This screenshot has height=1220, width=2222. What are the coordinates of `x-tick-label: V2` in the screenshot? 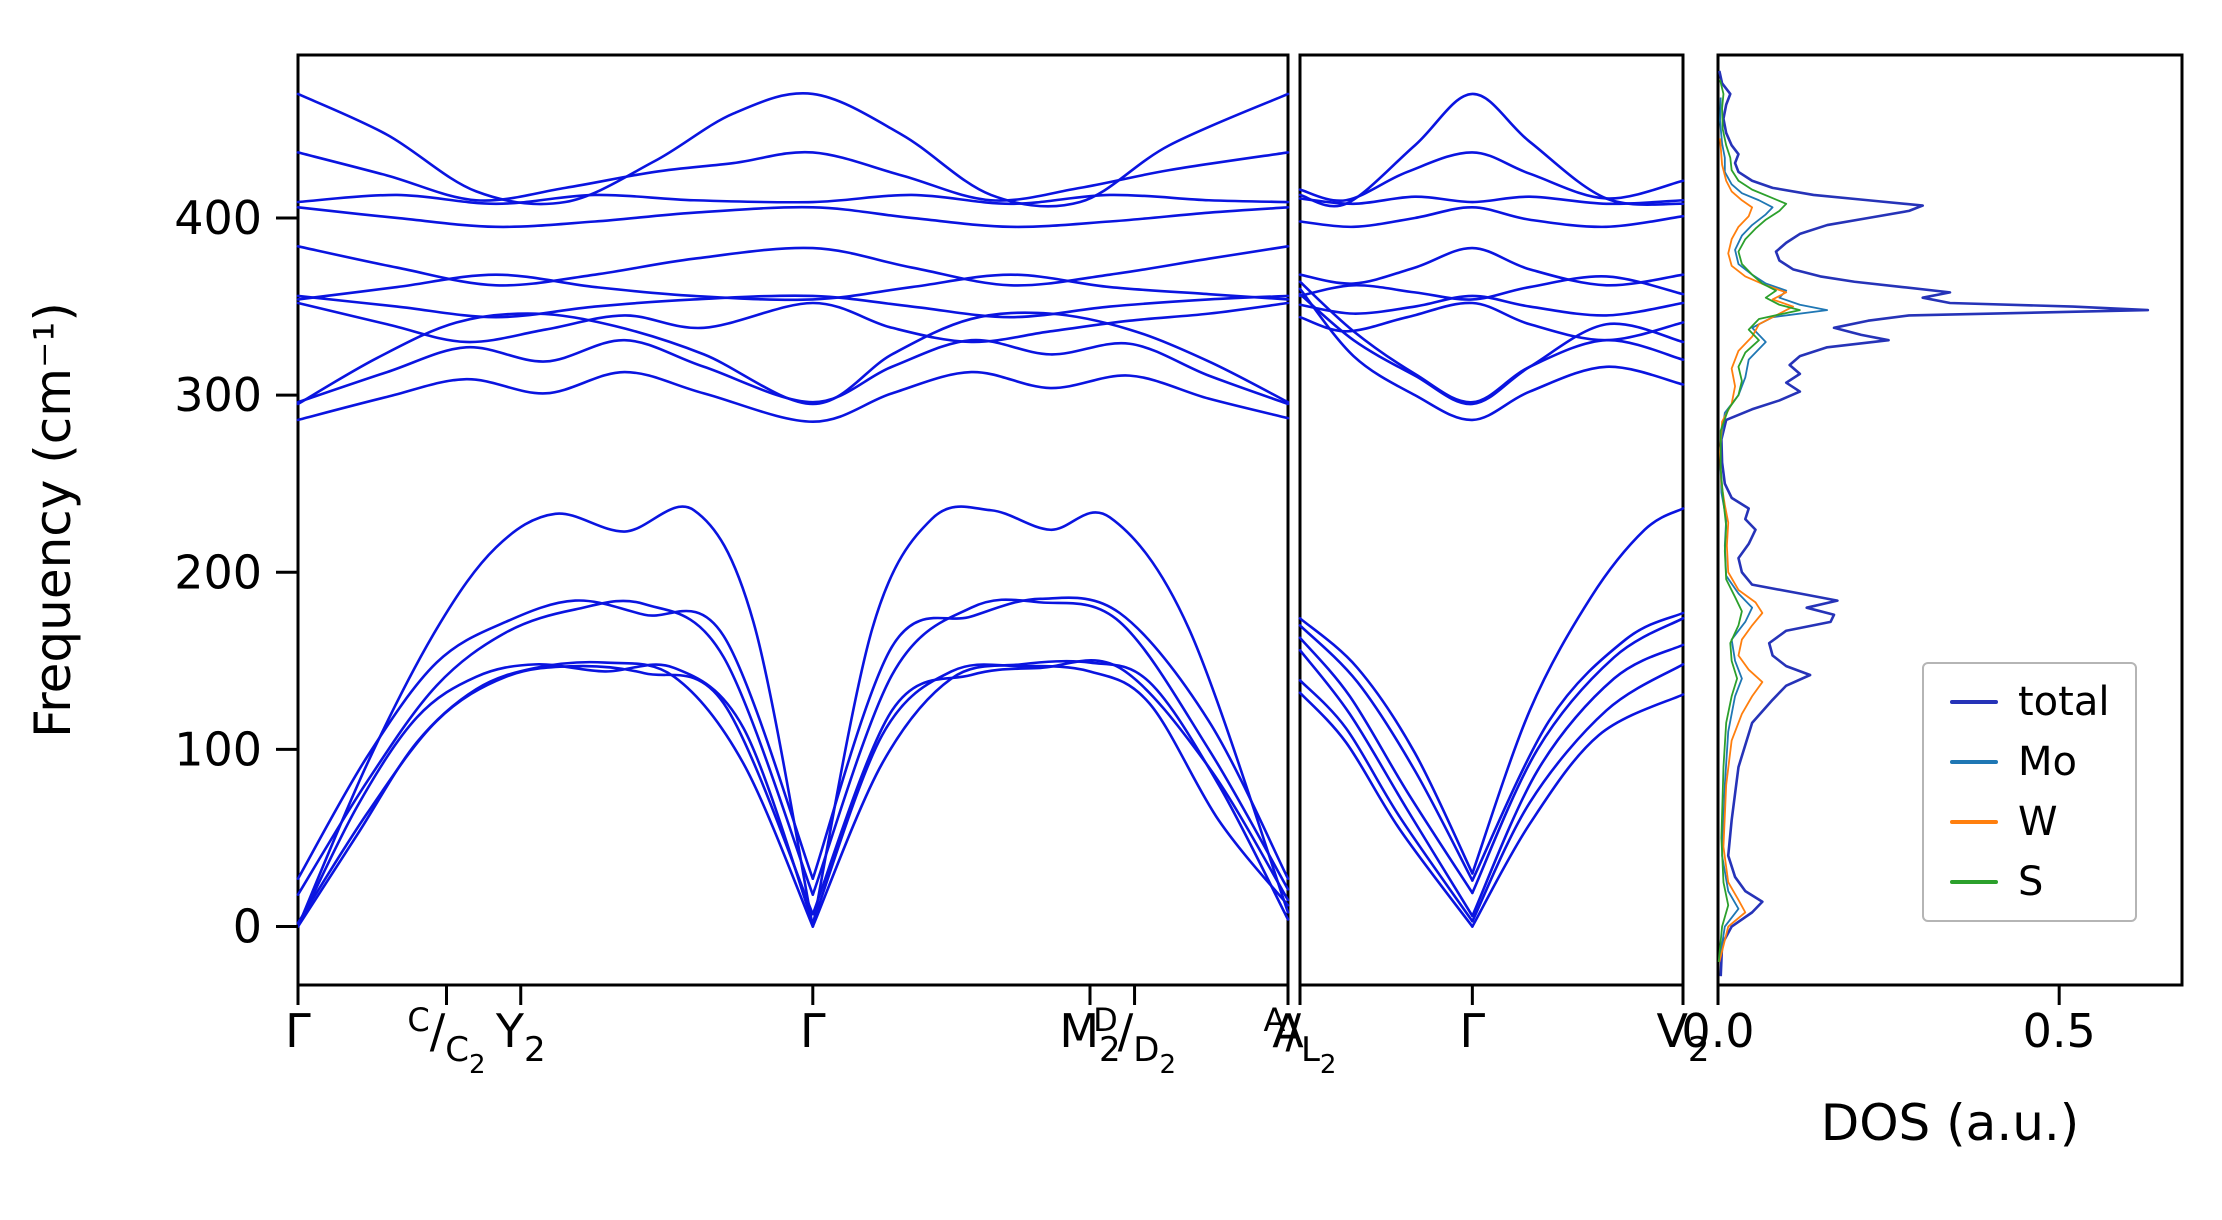 It's located at (1682, 1037).